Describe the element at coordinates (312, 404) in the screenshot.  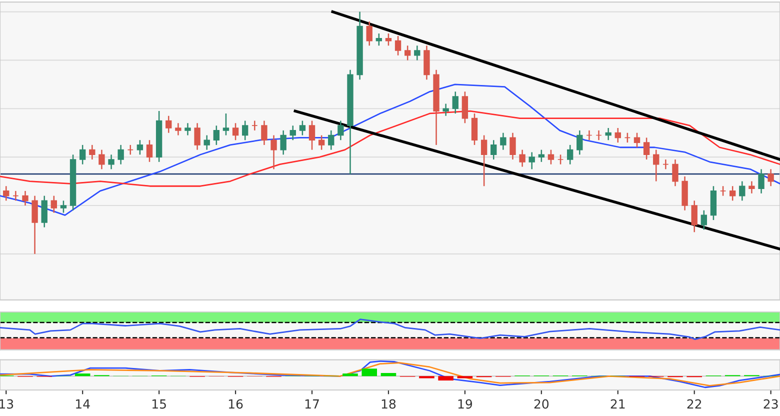
I see `x-tick-label: 17` at that location.